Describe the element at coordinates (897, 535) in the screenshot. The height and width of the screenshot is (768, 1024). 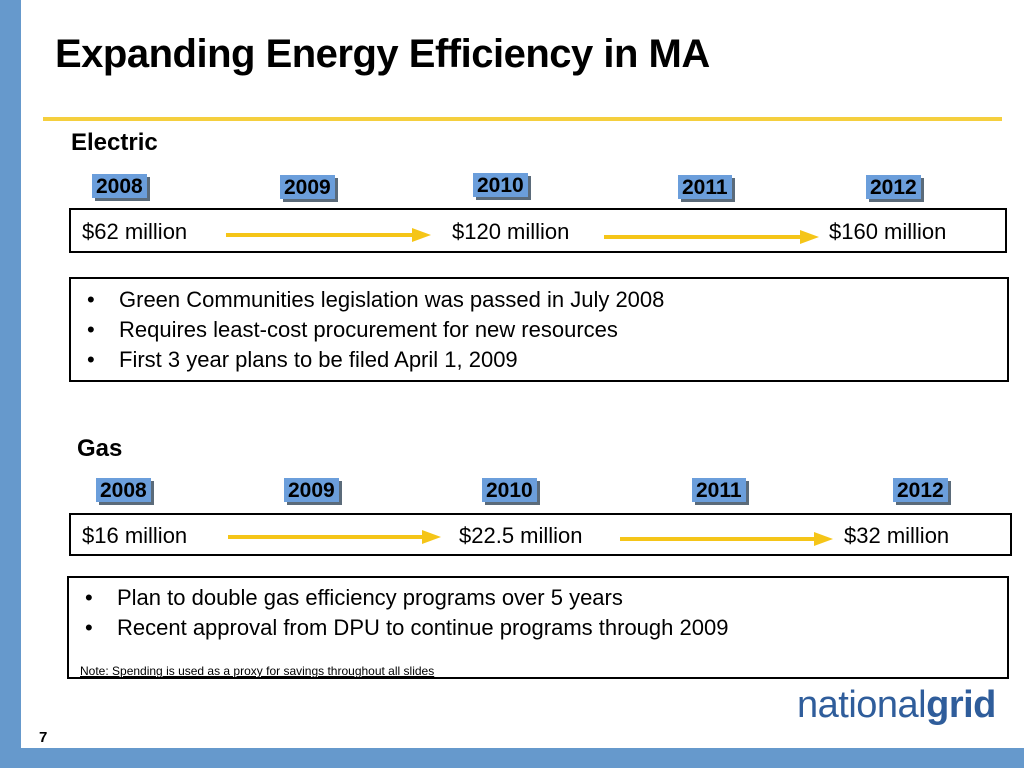
I see `gas-amount-2012: $32 million` at that location.